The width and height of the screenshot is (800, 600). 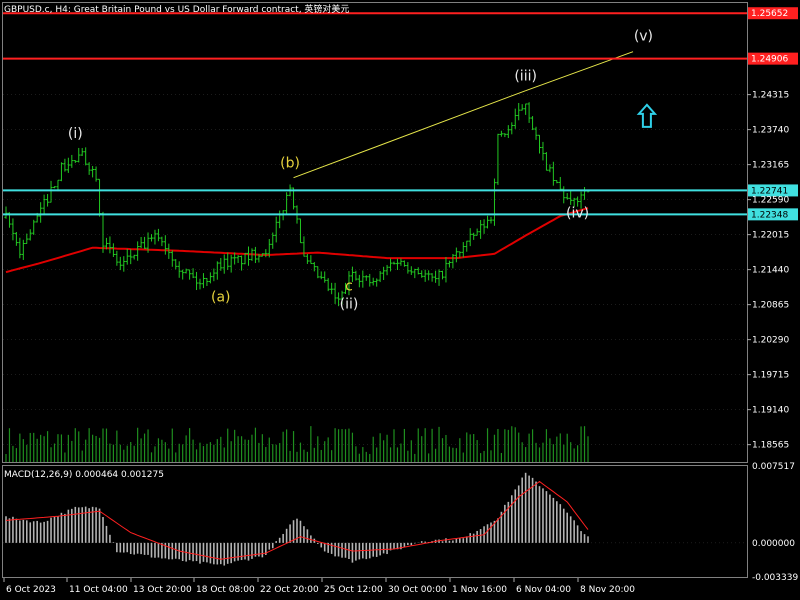 What do you see at coordinates (770, 131) in the screenshot?
I see `price-tick-label: 1.23740` at bounding box center [770, 131].